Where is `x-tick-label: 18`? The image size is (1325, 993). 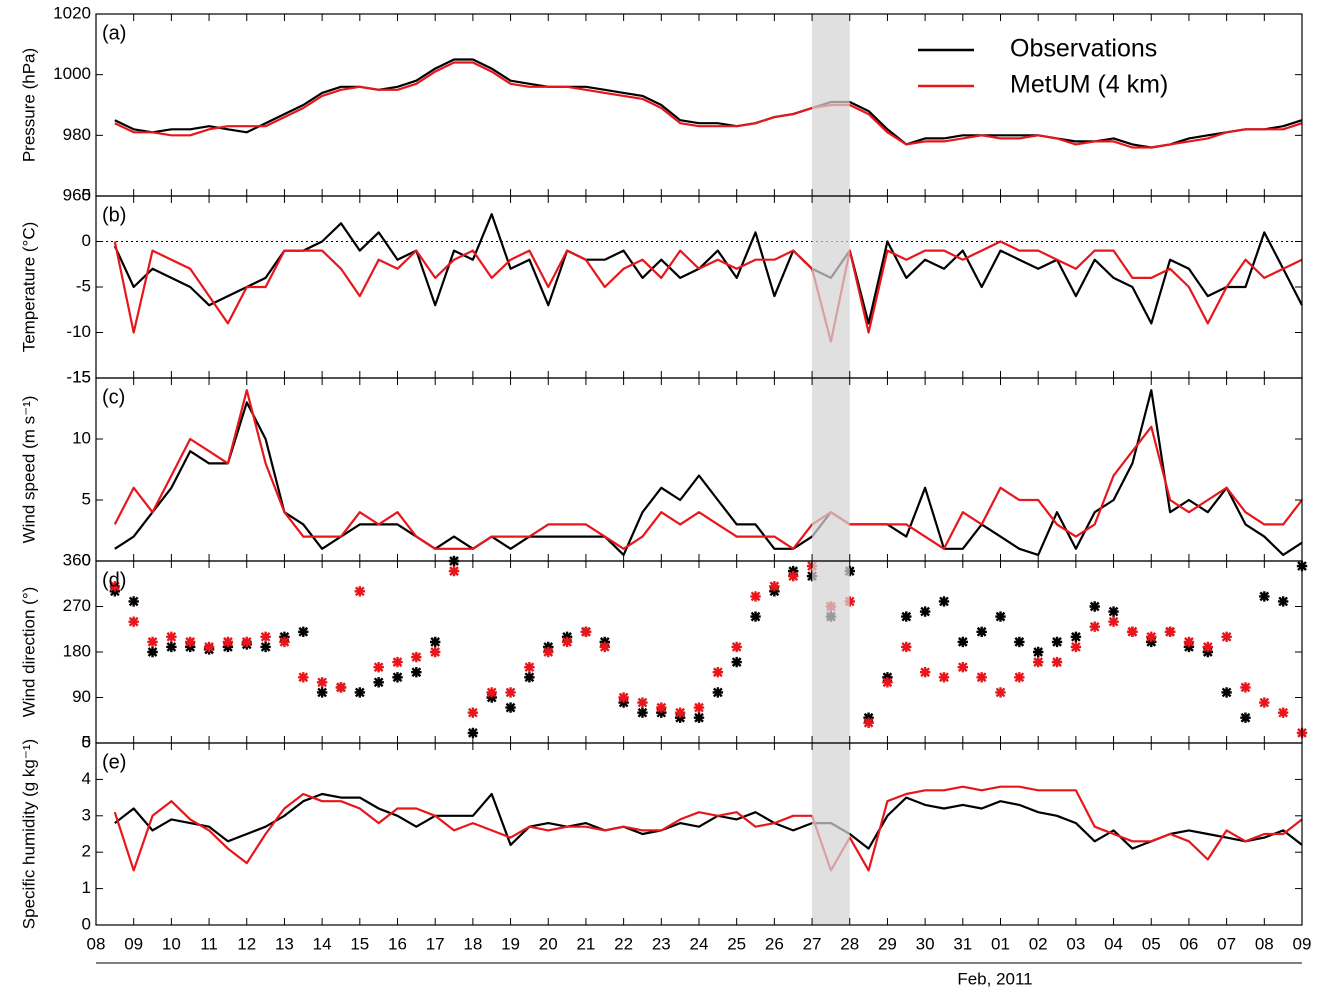 x-tick-label: 18 is located at coordinates (472, 943).